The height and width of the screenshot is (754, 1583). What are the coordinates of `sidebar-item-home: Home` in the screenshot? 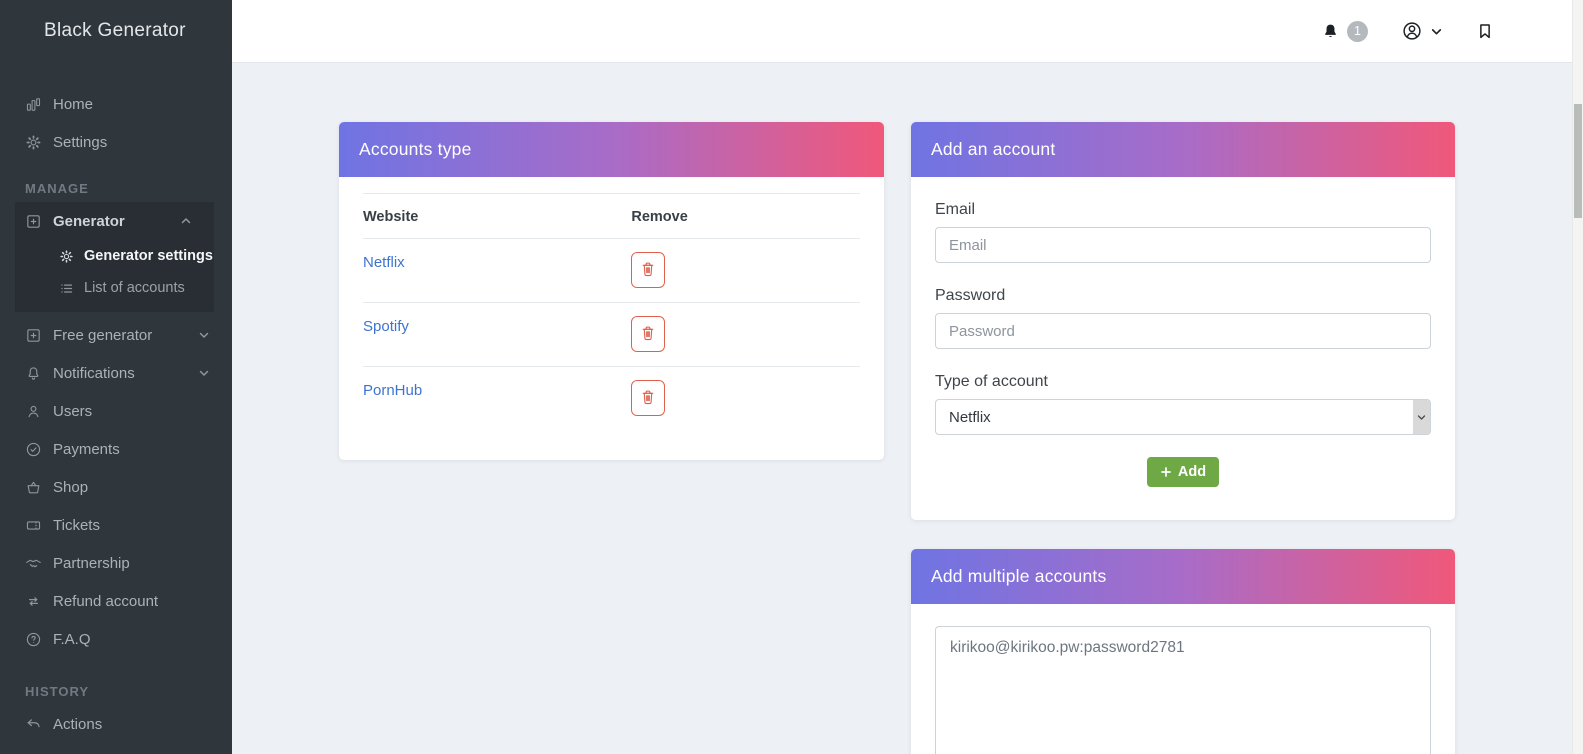 It's located at (116, 104).